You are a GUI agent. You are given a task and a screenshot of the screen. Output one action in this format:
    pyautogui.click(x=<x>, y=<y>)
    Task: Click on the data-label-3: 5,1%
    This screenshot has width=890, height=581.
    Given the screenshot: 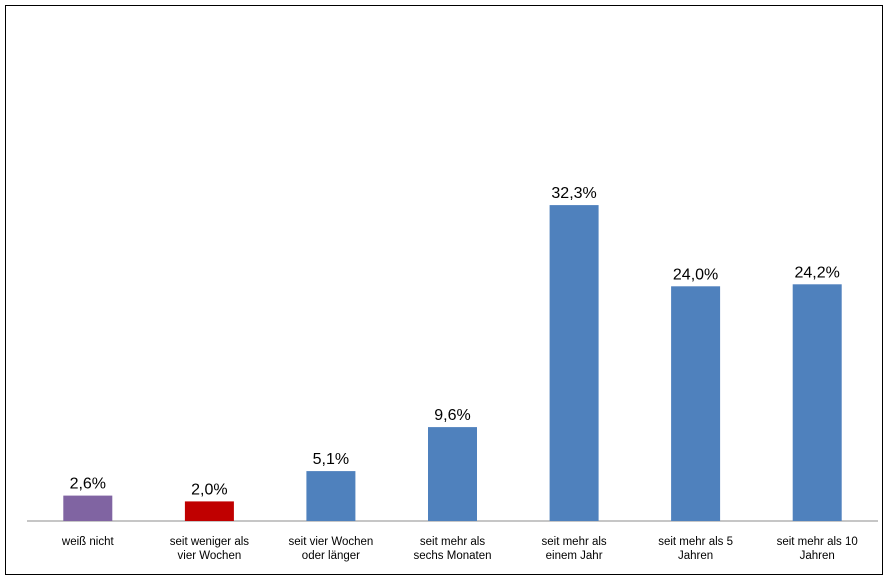 What is the action you would take?
    pyautogui.click(x=331, y=459)
    